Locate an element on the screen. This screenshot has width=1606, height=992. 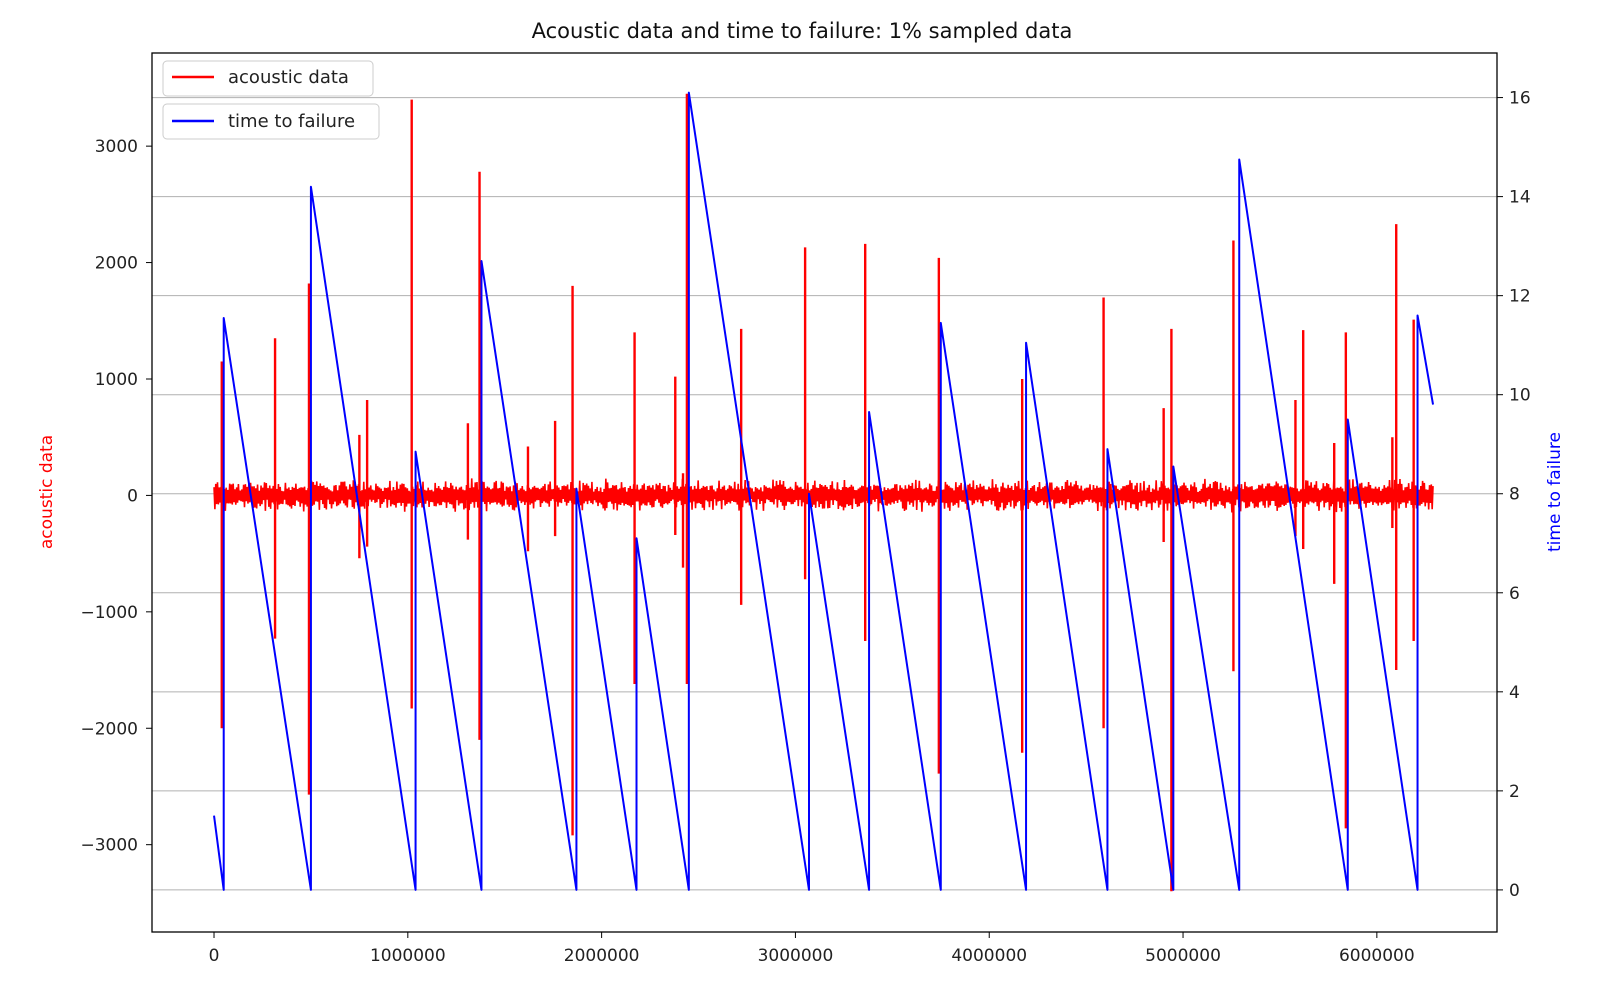
right-tick-label: 6 is located at coordinates (1514, 594).